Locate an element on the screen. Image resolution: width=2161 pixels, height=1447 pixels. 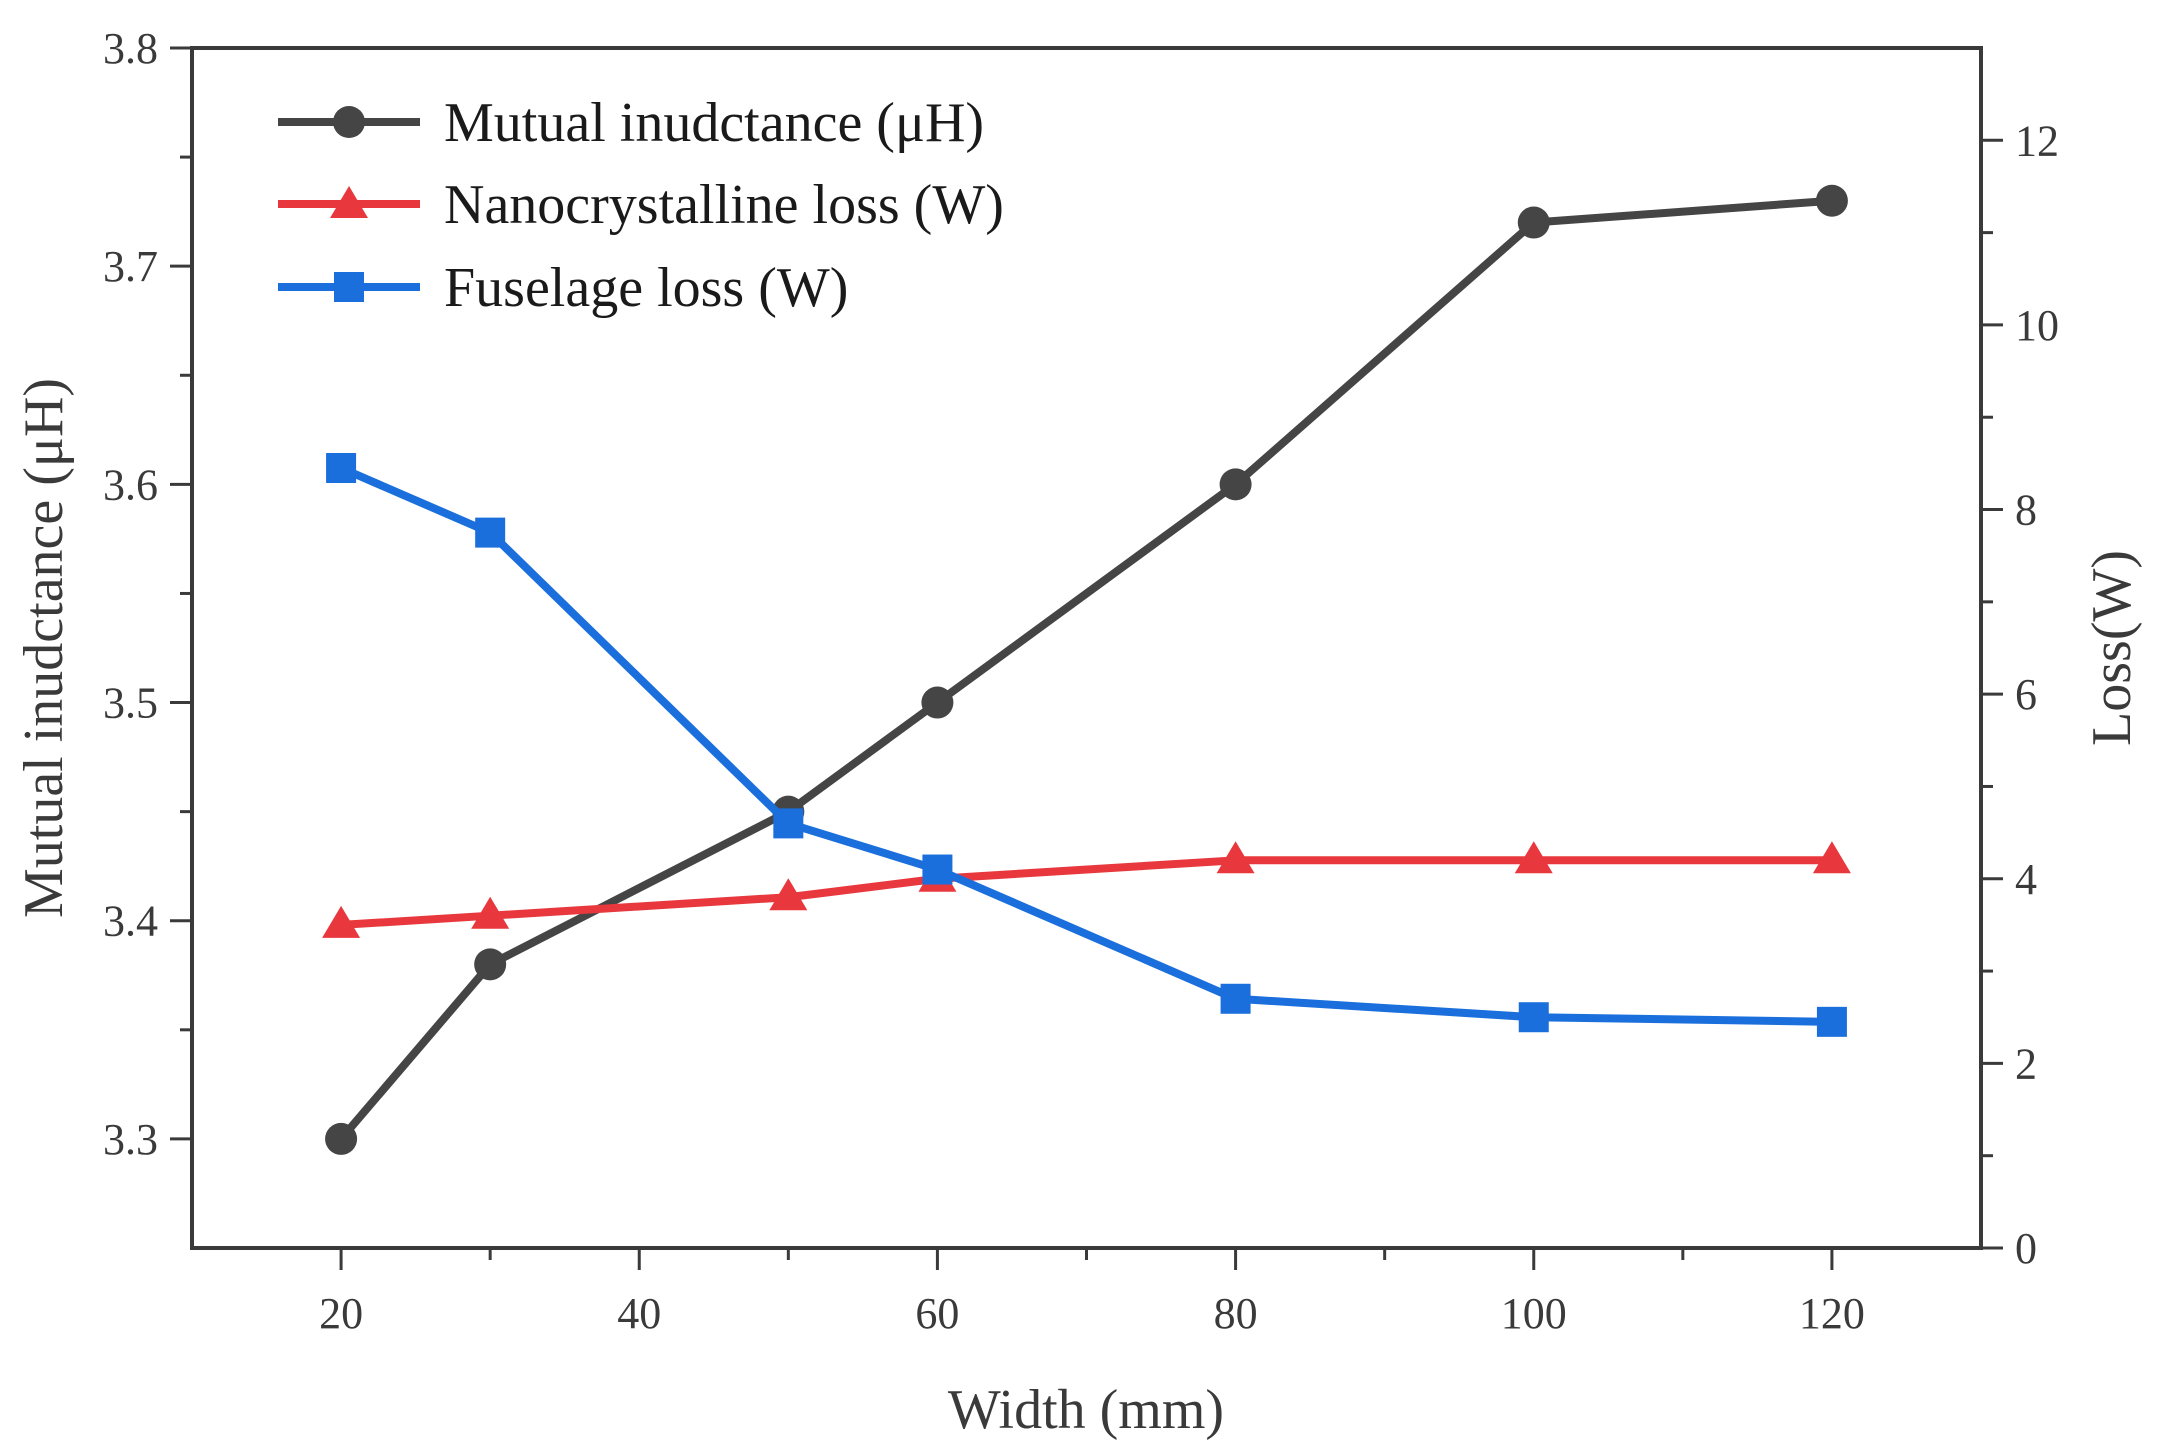
x-axis-ticks: 20 40 60 80 100 120 is located at coordinates (1092, 1293).